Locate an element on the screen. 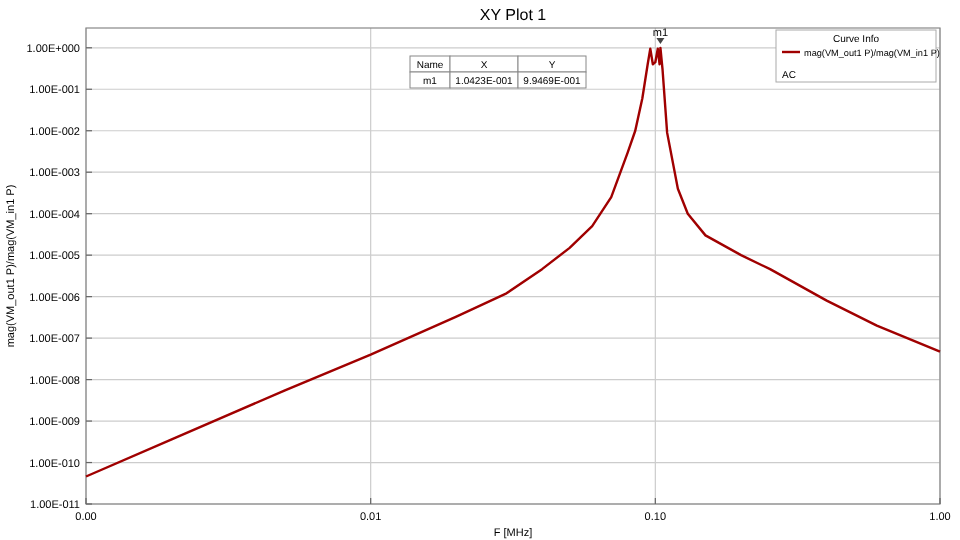 The image size is (960, 540). chart-title: XY Plot 1 is located at coordinates (513, 15).